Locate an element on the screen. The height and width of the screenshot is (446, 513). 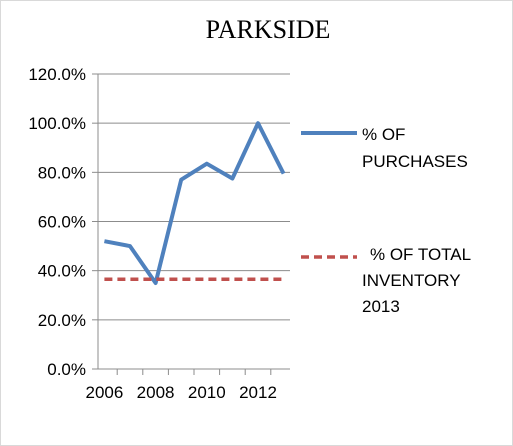
series-lines is located at coordinates (195, 203).